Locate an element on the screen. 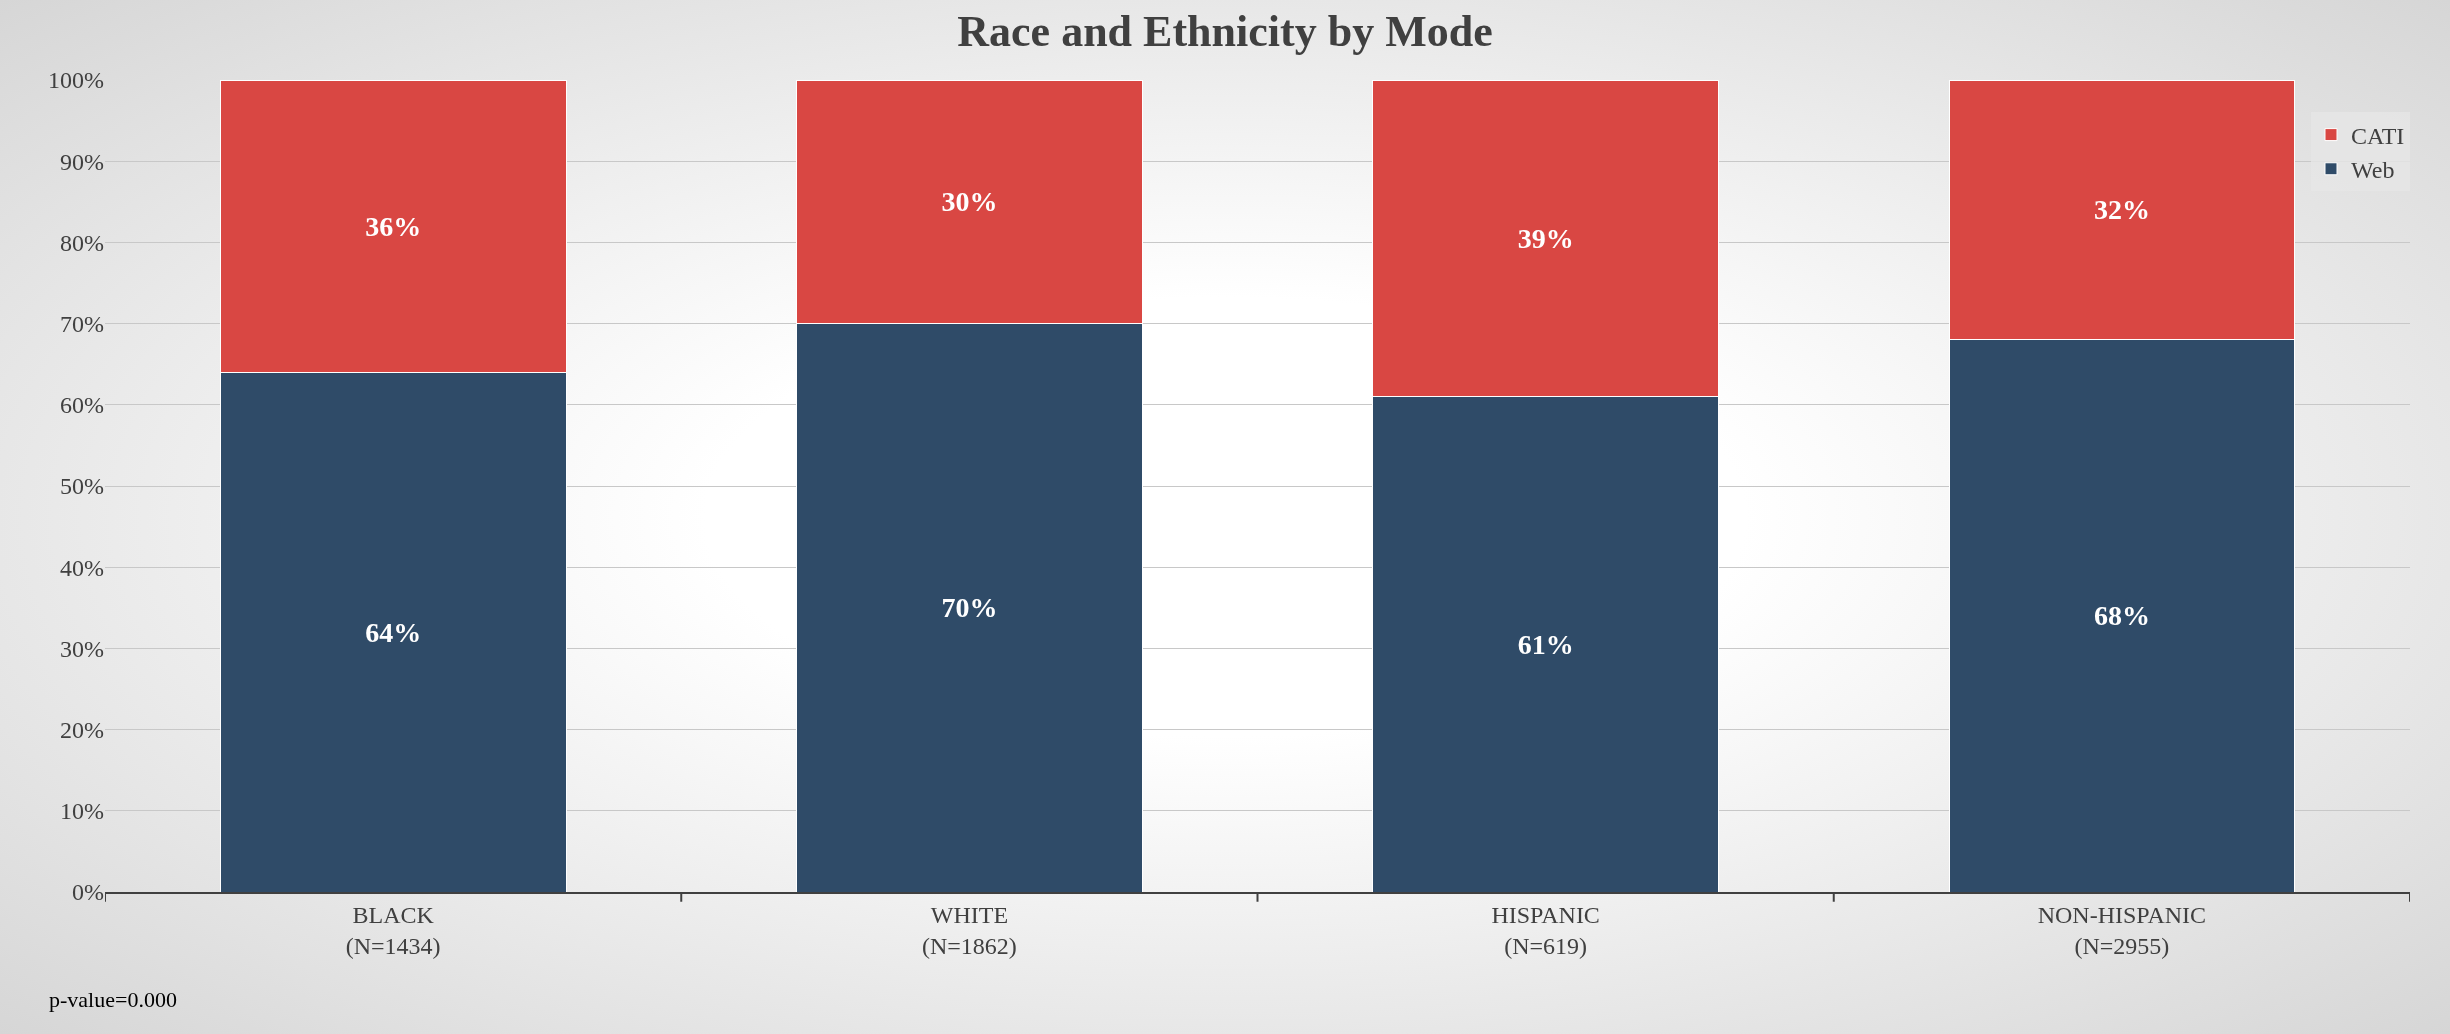 Image resolution: width=2450 pixels, height=1034 pixels. y-tick-label: 60% is located at coordinates (82, 405).